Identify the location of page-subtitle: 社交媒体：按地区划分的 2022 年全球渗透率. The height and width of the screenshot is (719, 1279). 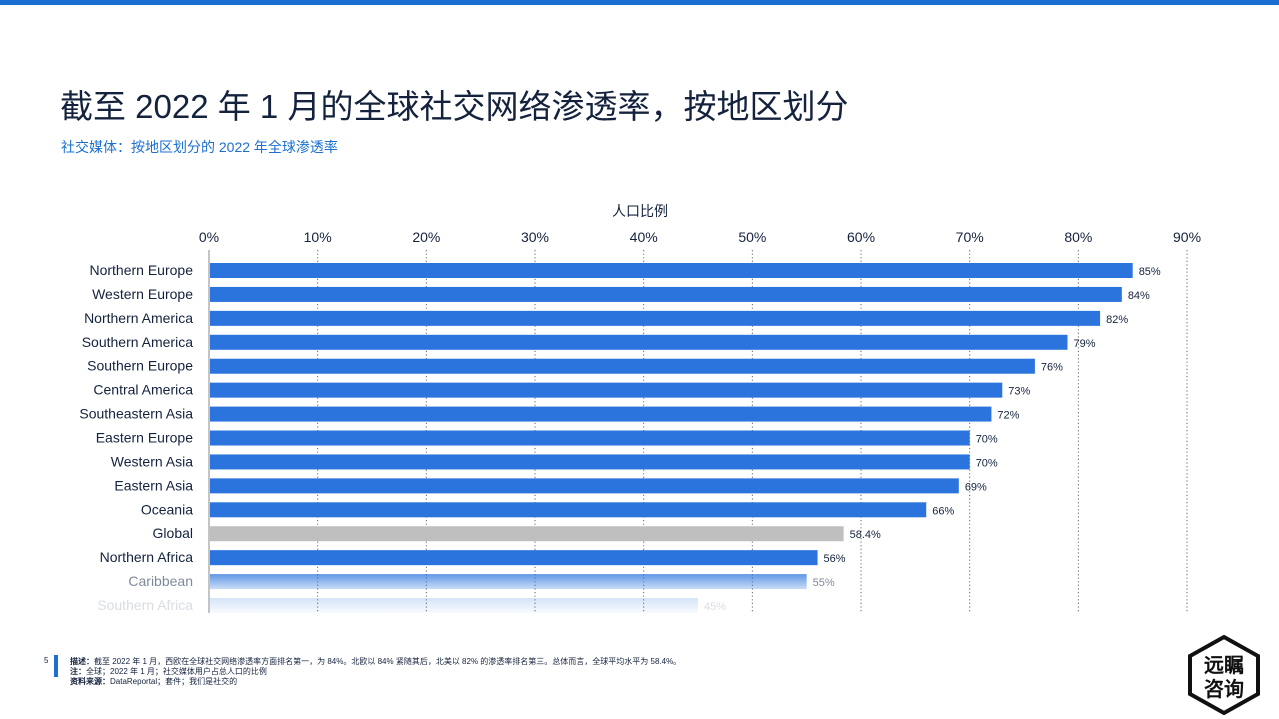
(199, 147).